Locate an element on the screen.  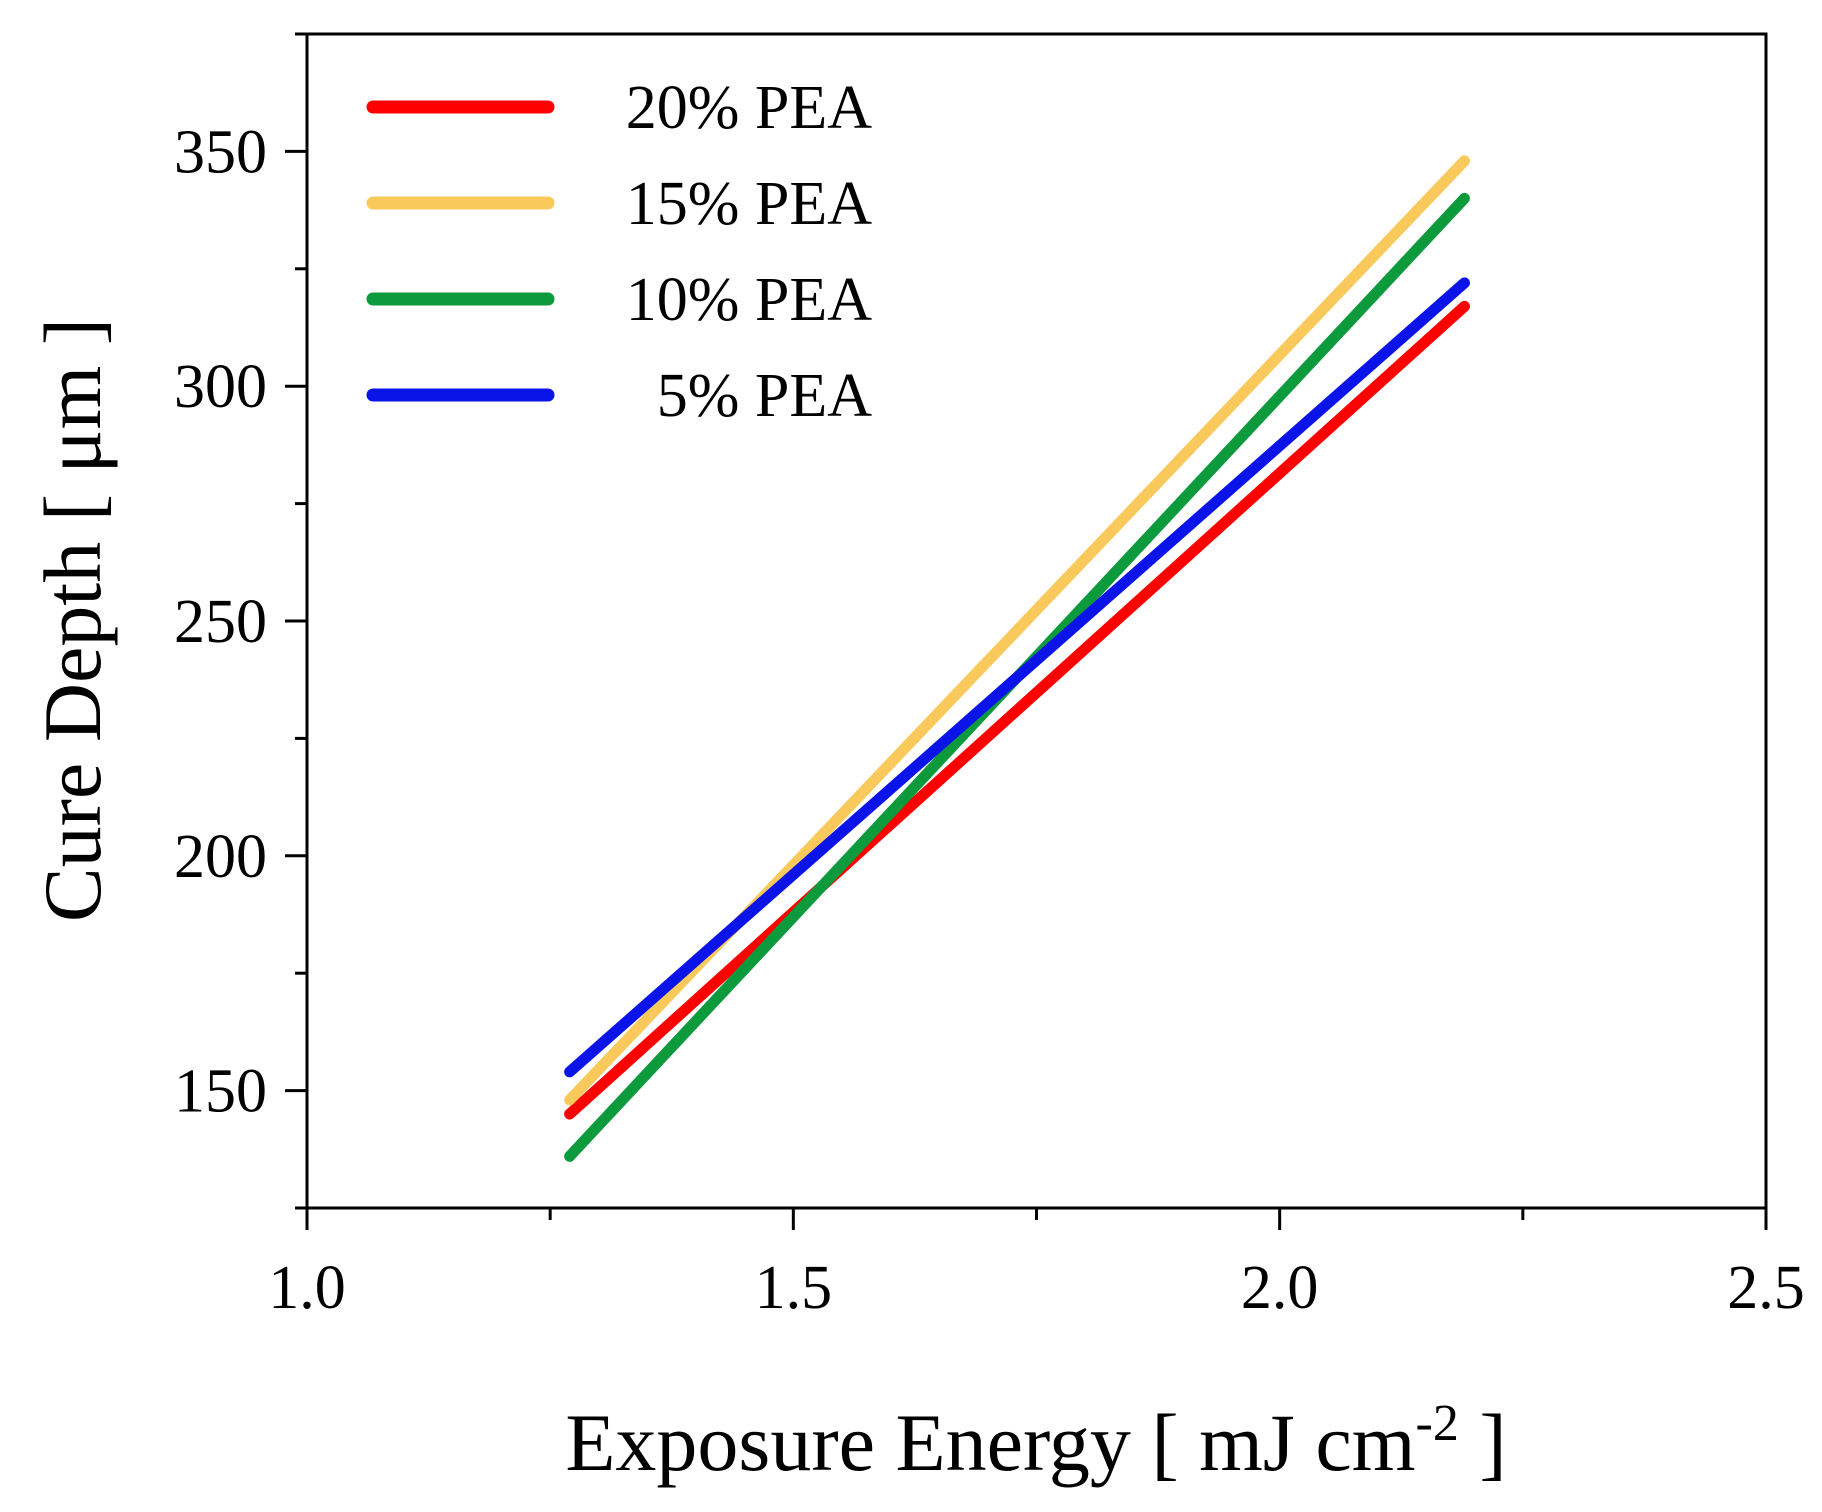
x-axis-title: Exposure Energy [ mJ cm-2 ] is located at coordinates (1035, 1441).